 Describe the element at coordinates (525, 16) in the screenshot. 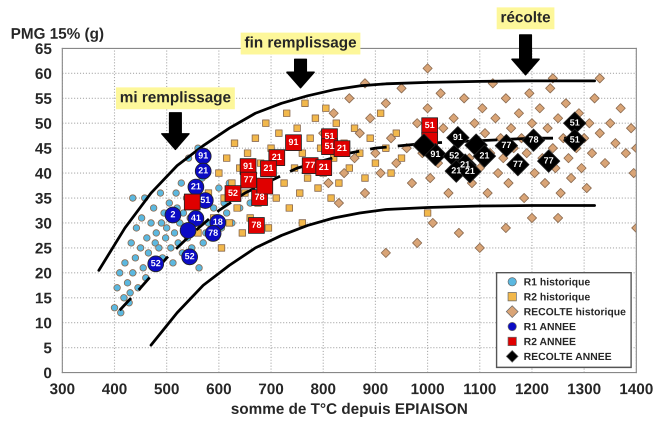

I see `text: récolte` at that location.